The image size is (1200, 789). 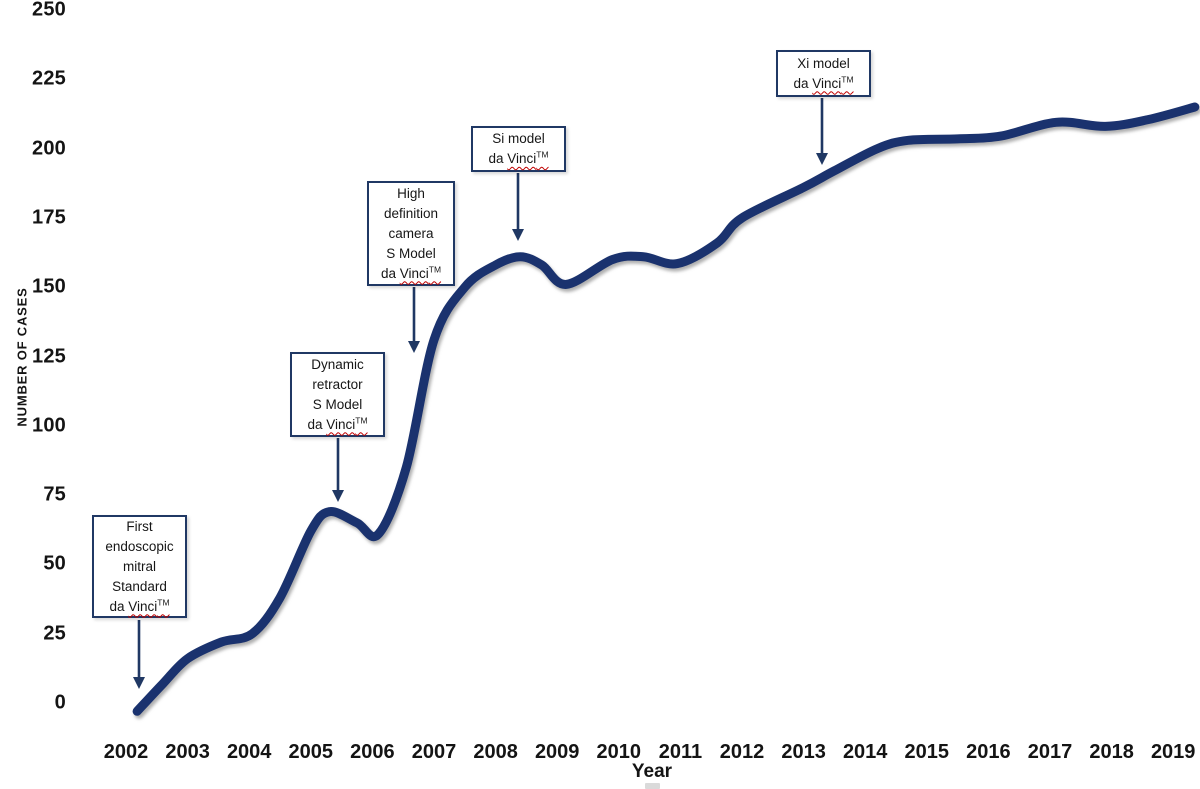 I want to click on x-tick-label: 2016, so click(x=988, y=752).